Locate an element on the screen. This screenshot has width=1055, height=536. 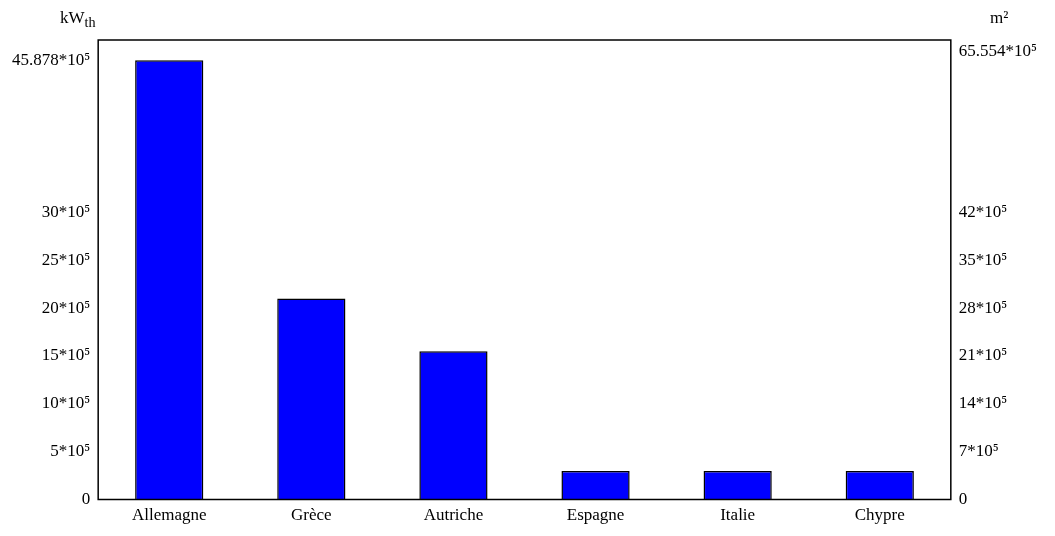
x-tick-label: Chypre is located at coordinates (879, 515).